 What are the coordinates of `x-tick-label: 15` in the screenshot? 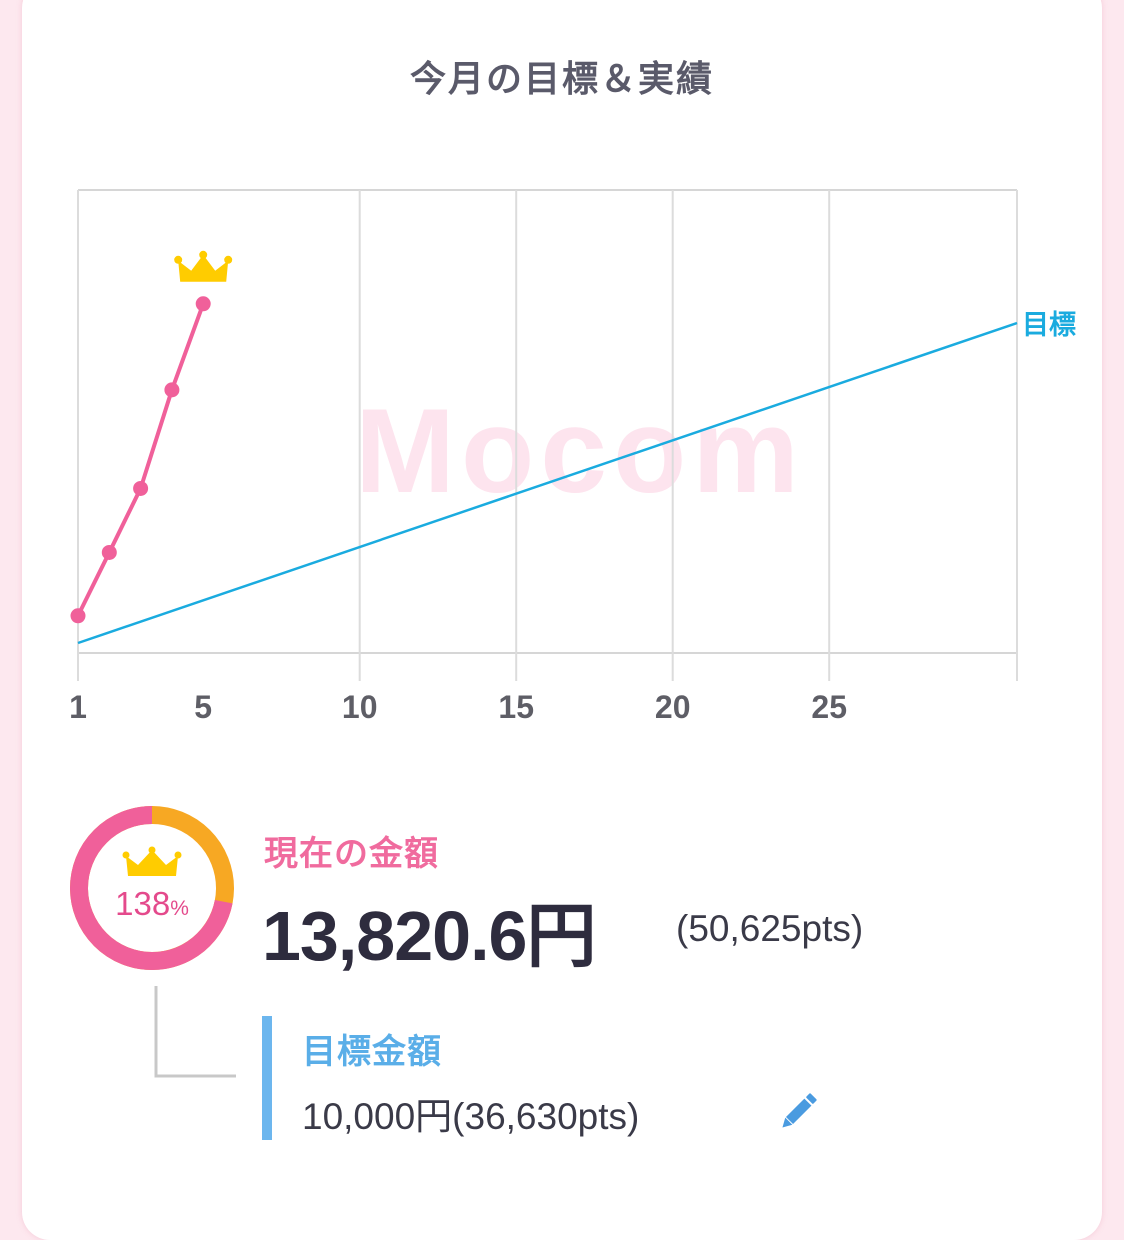 It's located at (516, 707).